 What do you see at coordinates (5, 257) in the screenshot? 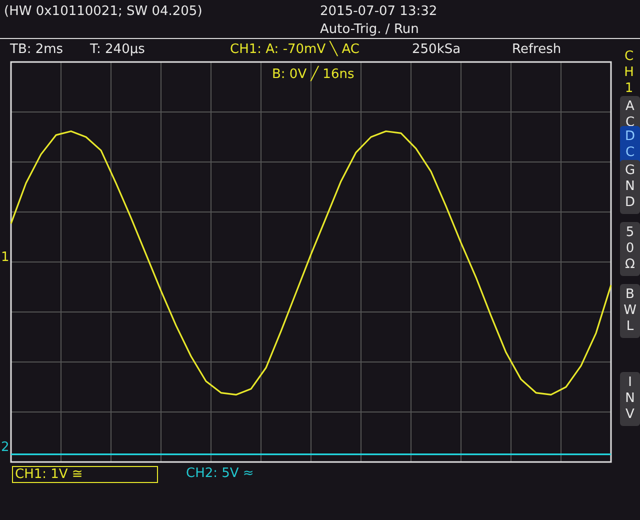
I see `text: 1` at bounding box center [5, 257].